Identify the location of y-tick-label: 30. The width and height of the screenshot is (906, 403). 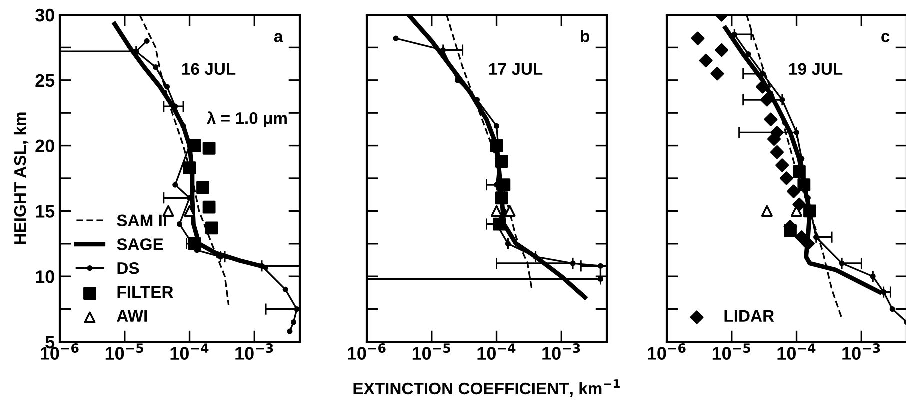
(44, 15).